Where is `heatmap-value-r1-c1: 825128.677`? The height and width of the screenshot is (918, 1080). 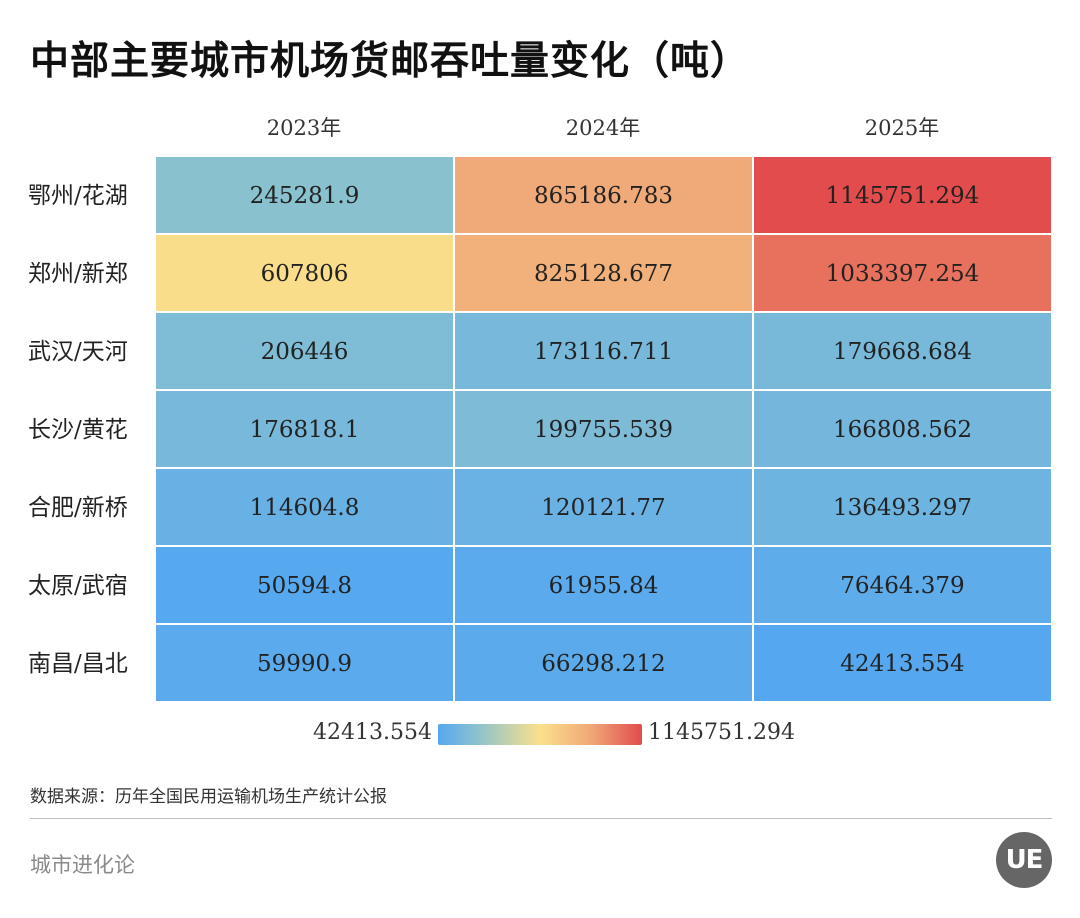 heatmap-value-r1-c1: 825128.677 is located at coordinates (603, 274).